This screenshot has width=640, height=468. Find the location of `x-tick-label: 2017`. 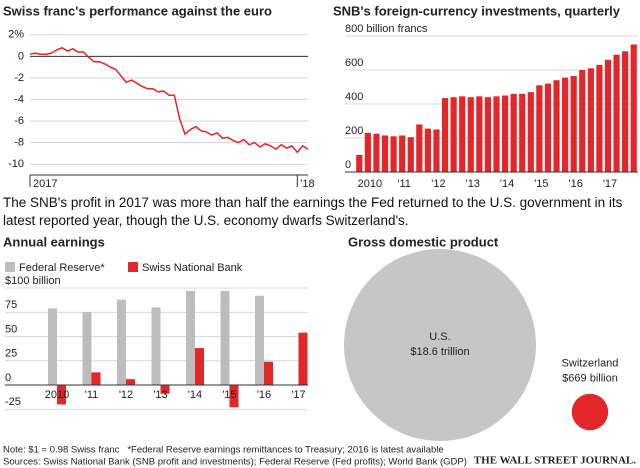

x-tick-label: 2017 is located at coordinates (45, 184).